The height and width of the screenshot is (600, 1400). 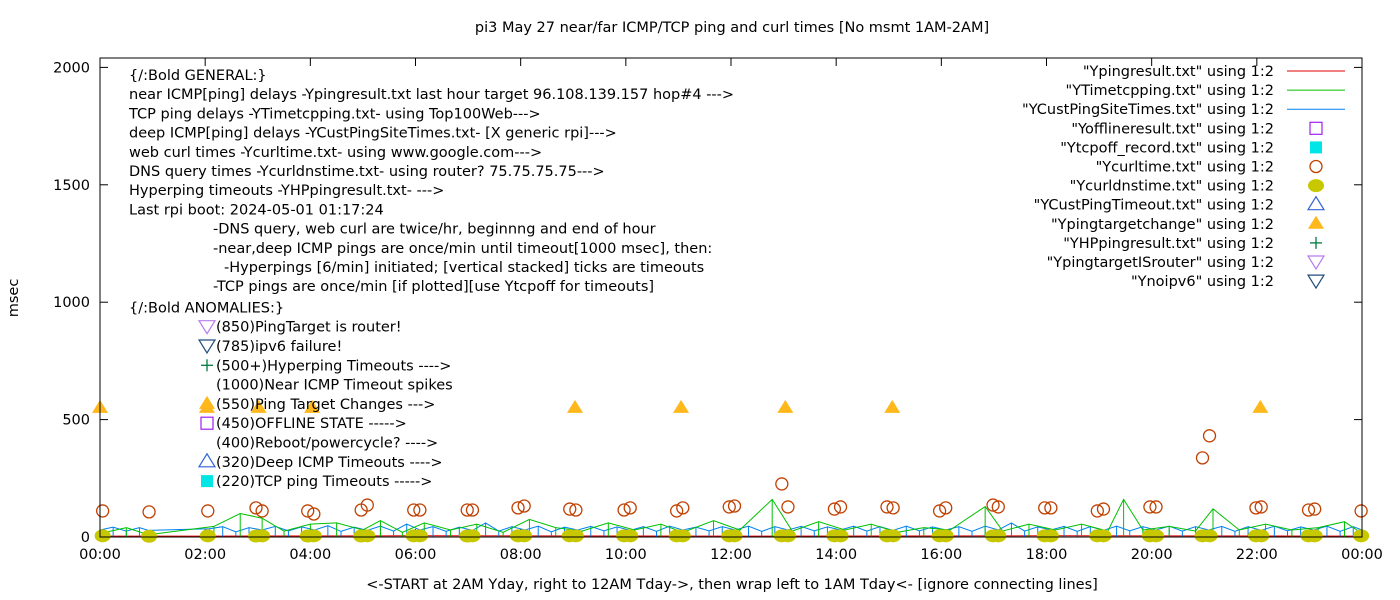 What do you see at coordinates (207, 460) in the screenshot?
I see `anomaly-icon-triangle-up-open` at bounding box center [207, 460].